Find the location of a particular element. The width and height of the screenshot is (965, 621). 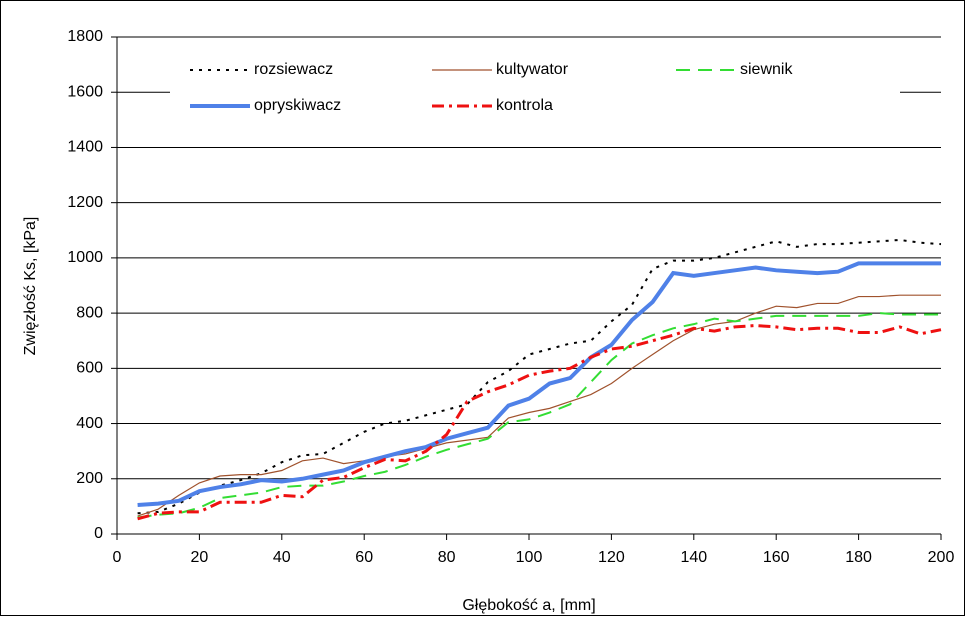

x-tick-label: 0 is located at coordinates (117, 557).